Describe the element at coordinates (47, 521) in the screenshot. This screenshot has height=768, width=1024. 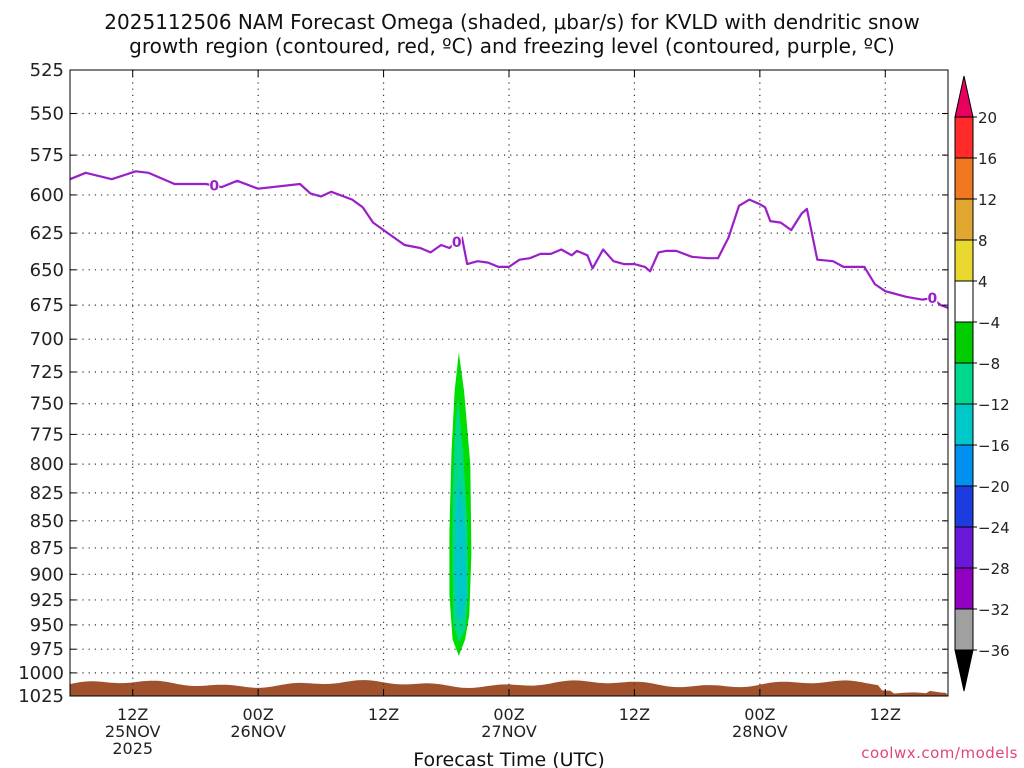
I see `y-tick-label: 850` at that location.